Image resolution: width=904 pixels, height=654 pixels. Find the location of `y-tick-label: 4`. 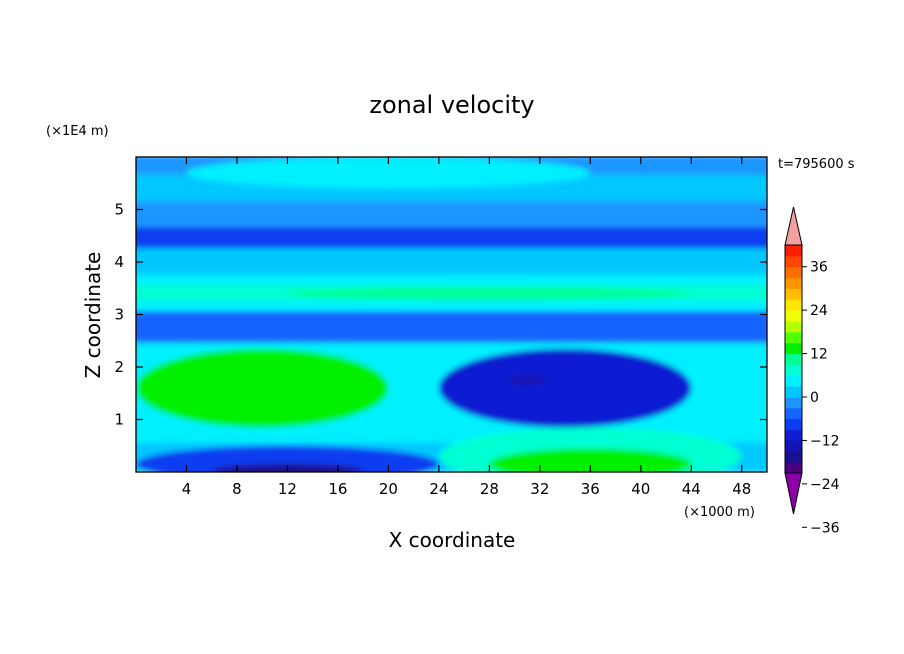

y-tick-label: 4 is located at coordinates (119, 262).